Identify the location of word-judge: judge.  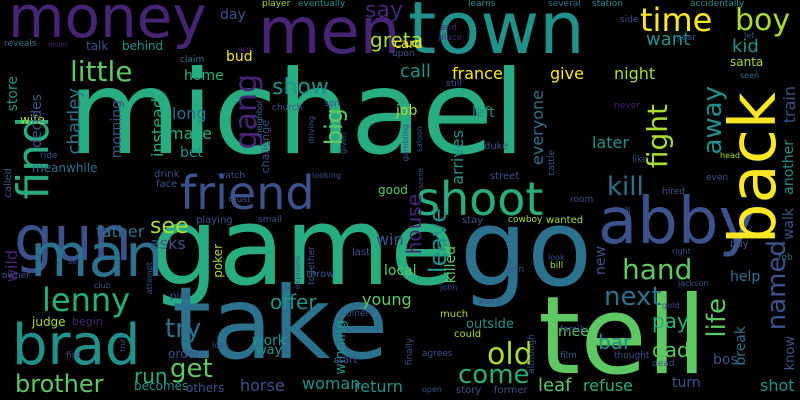
(49, 322).